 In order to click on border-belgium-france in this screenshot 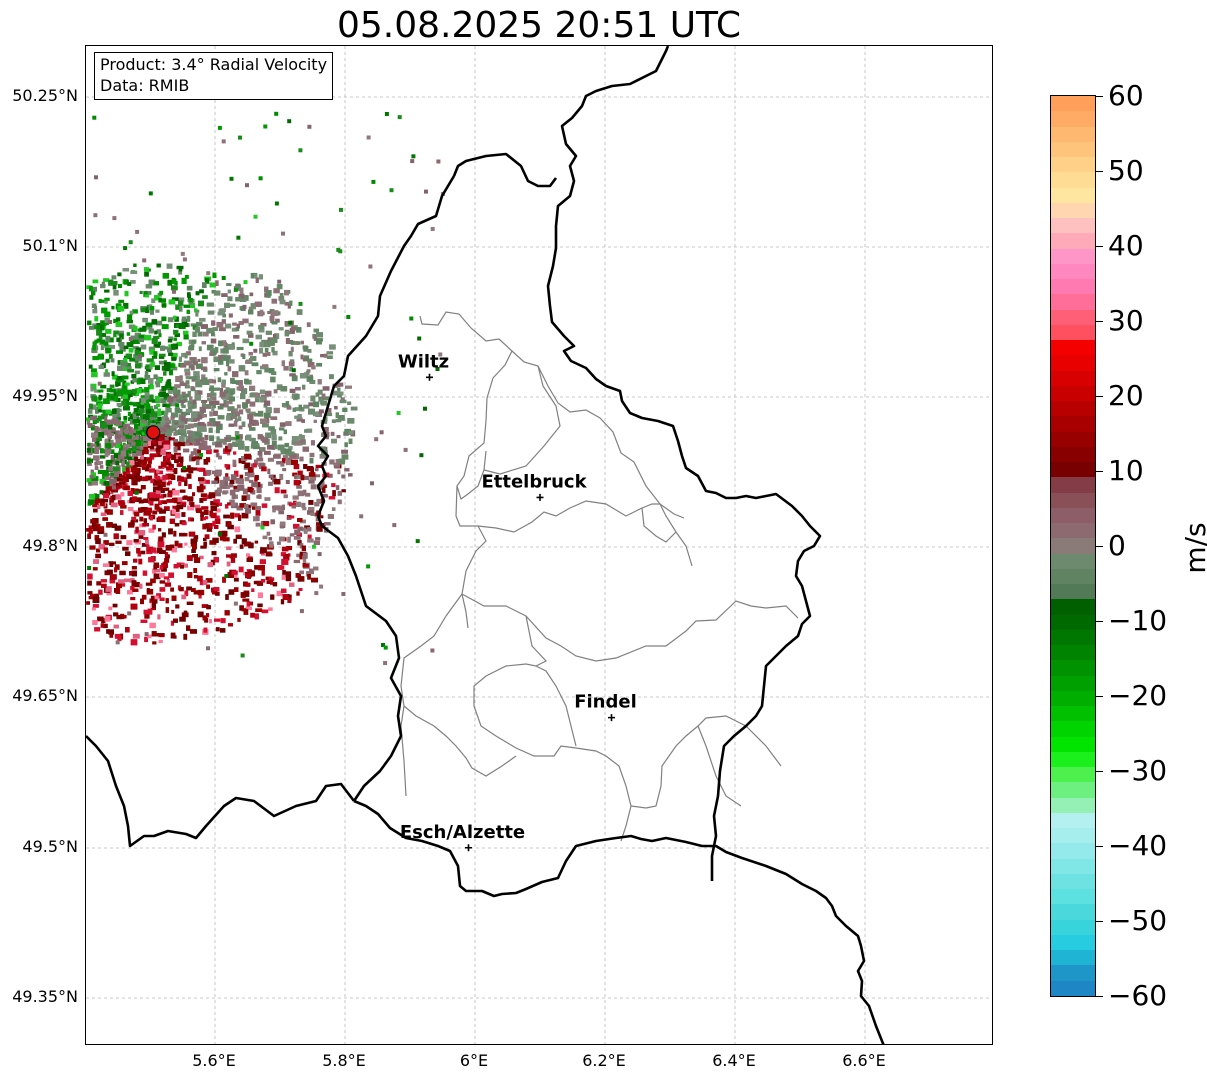, I will do `click(221, 791)`.